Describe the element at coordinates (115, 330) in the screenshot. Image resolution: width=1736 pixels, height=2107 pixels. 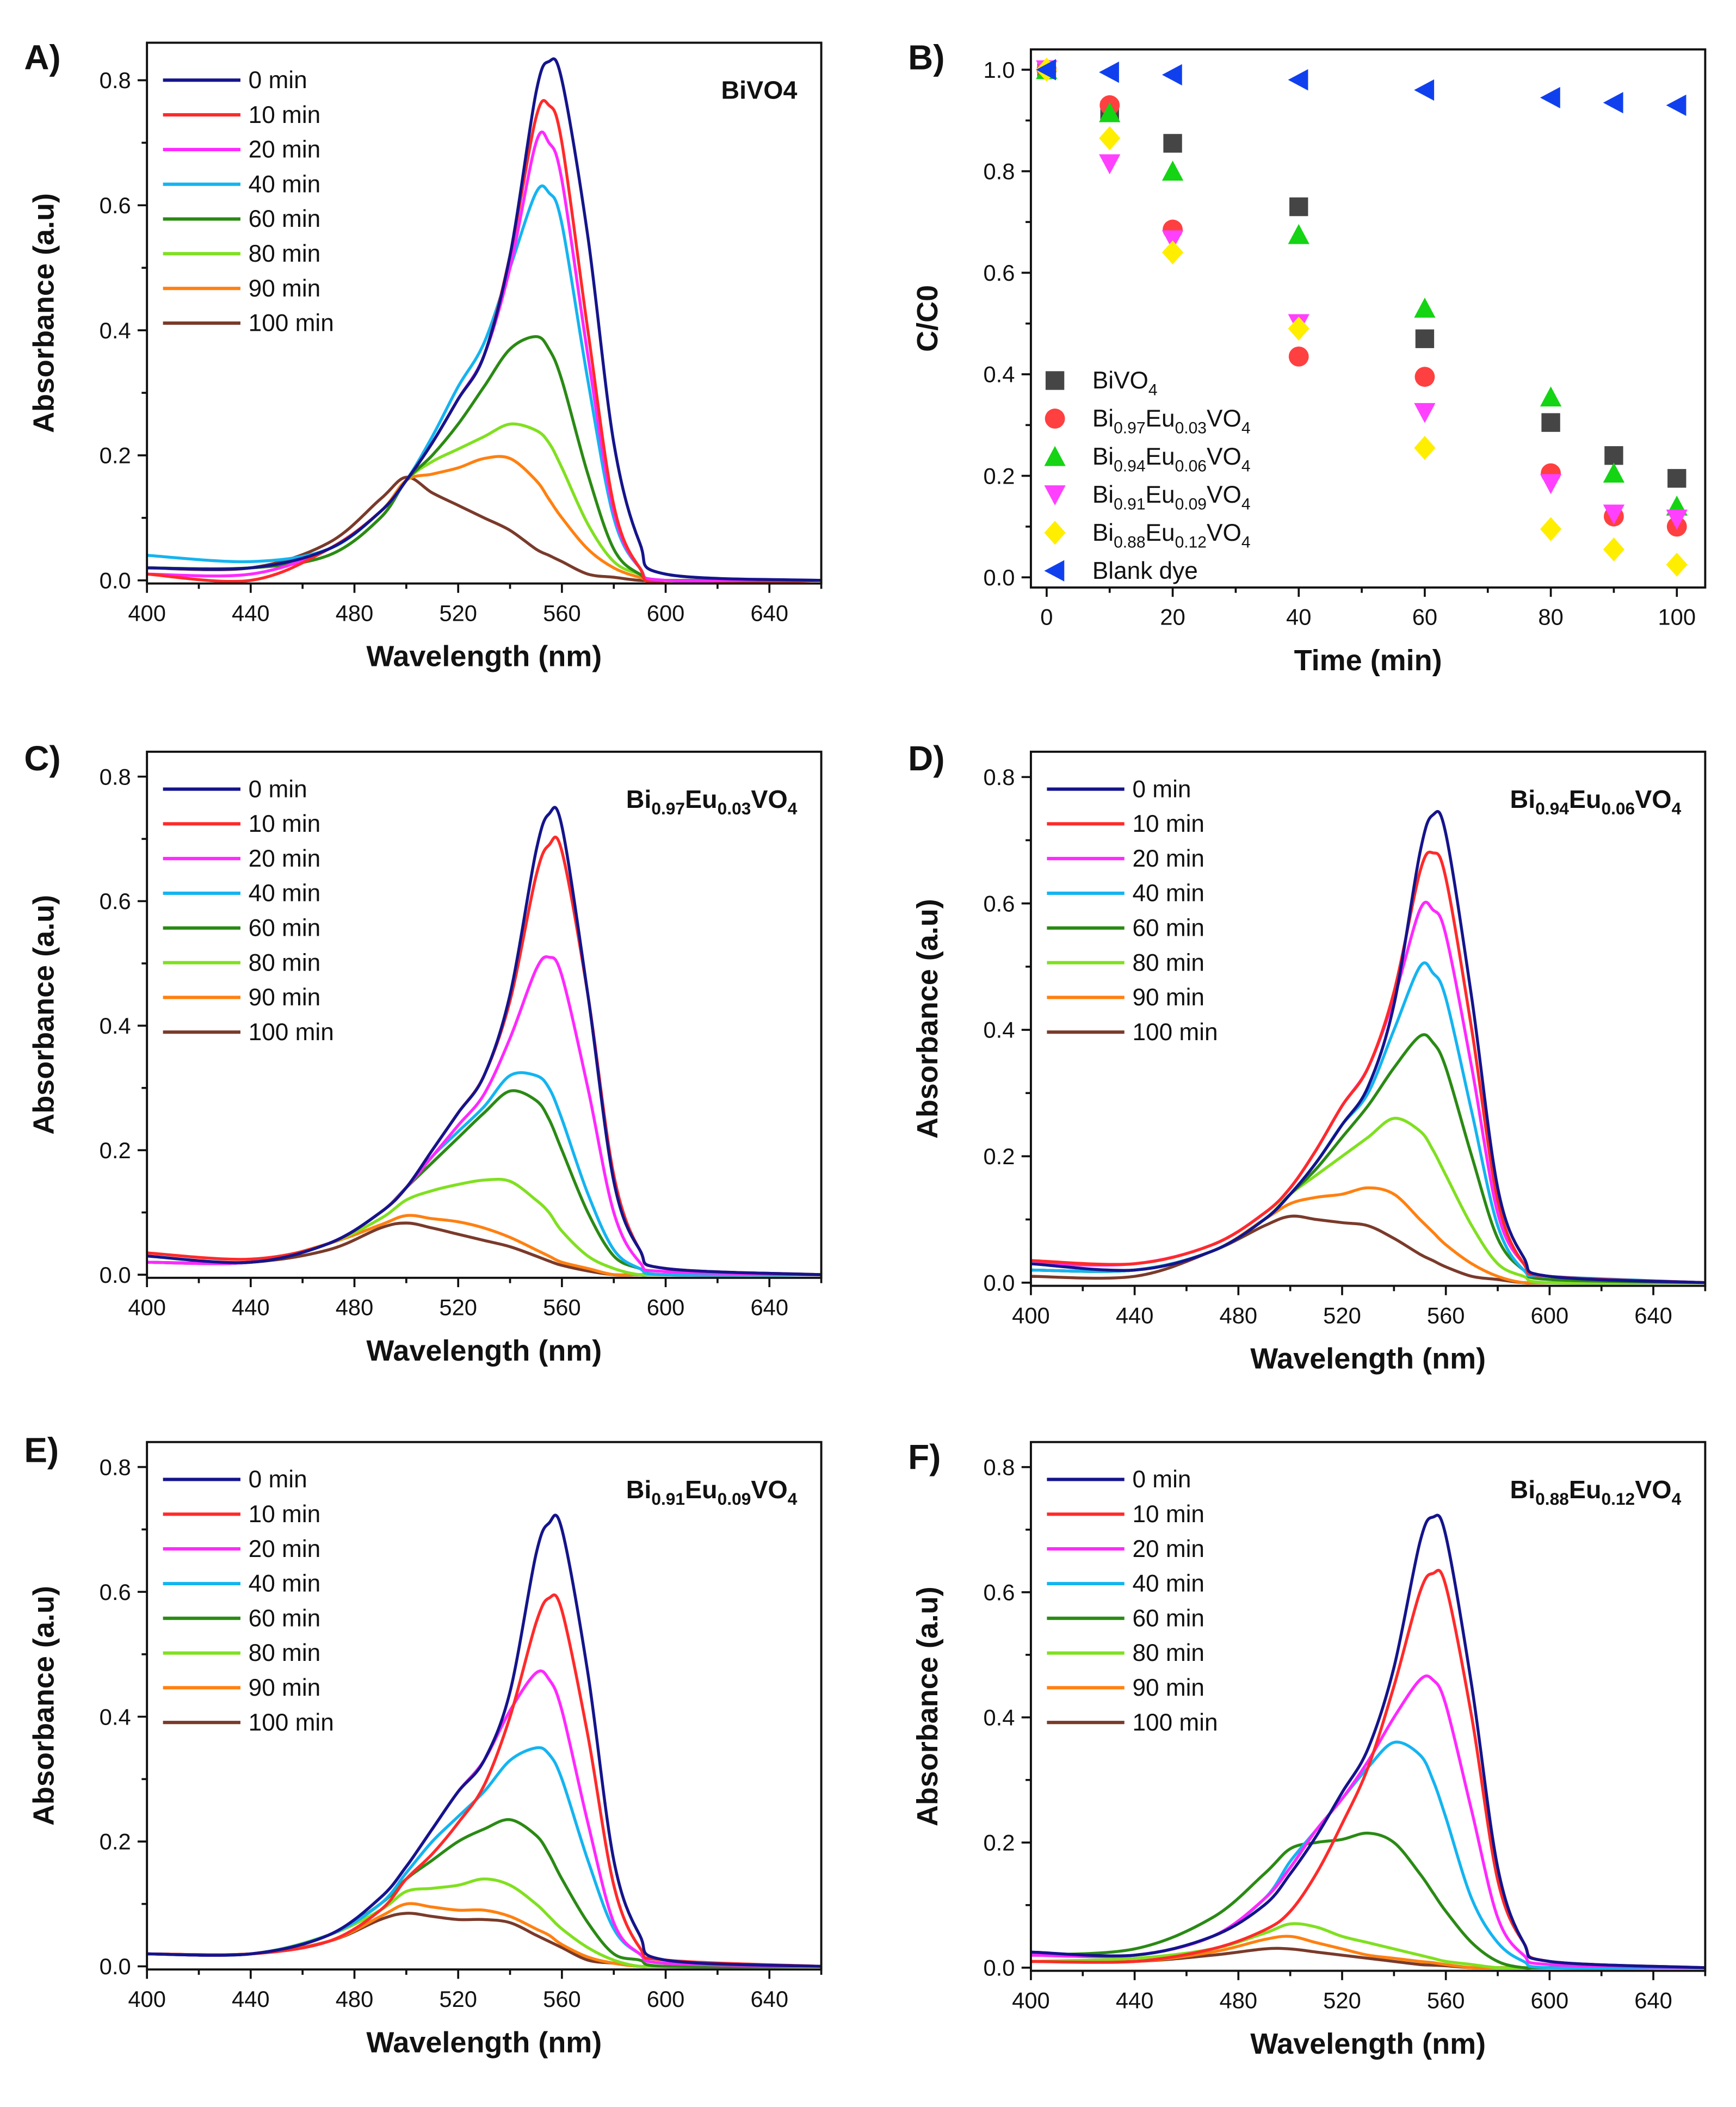
I see `y-tick-label: 0.4` at that location.